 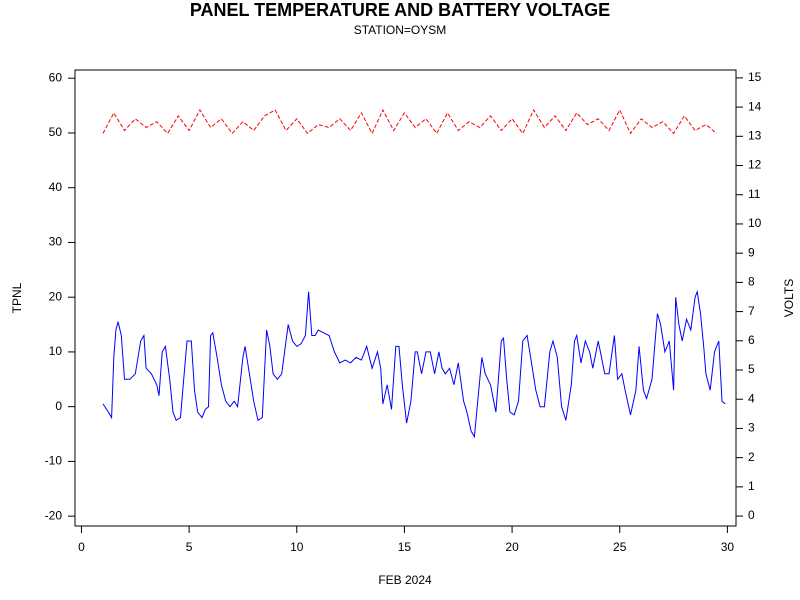 What do you see at coordinates (400, 10) in the screenshot?
I see `chart-title: PANEL TEMPERATURE AND BATTERY VOLTAGE` at bounding box center [400, 10].